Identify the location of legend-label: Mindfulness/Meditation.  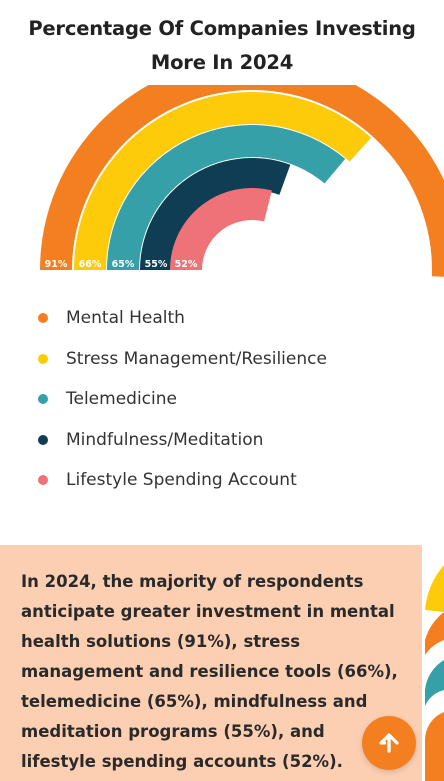
(165, 439).